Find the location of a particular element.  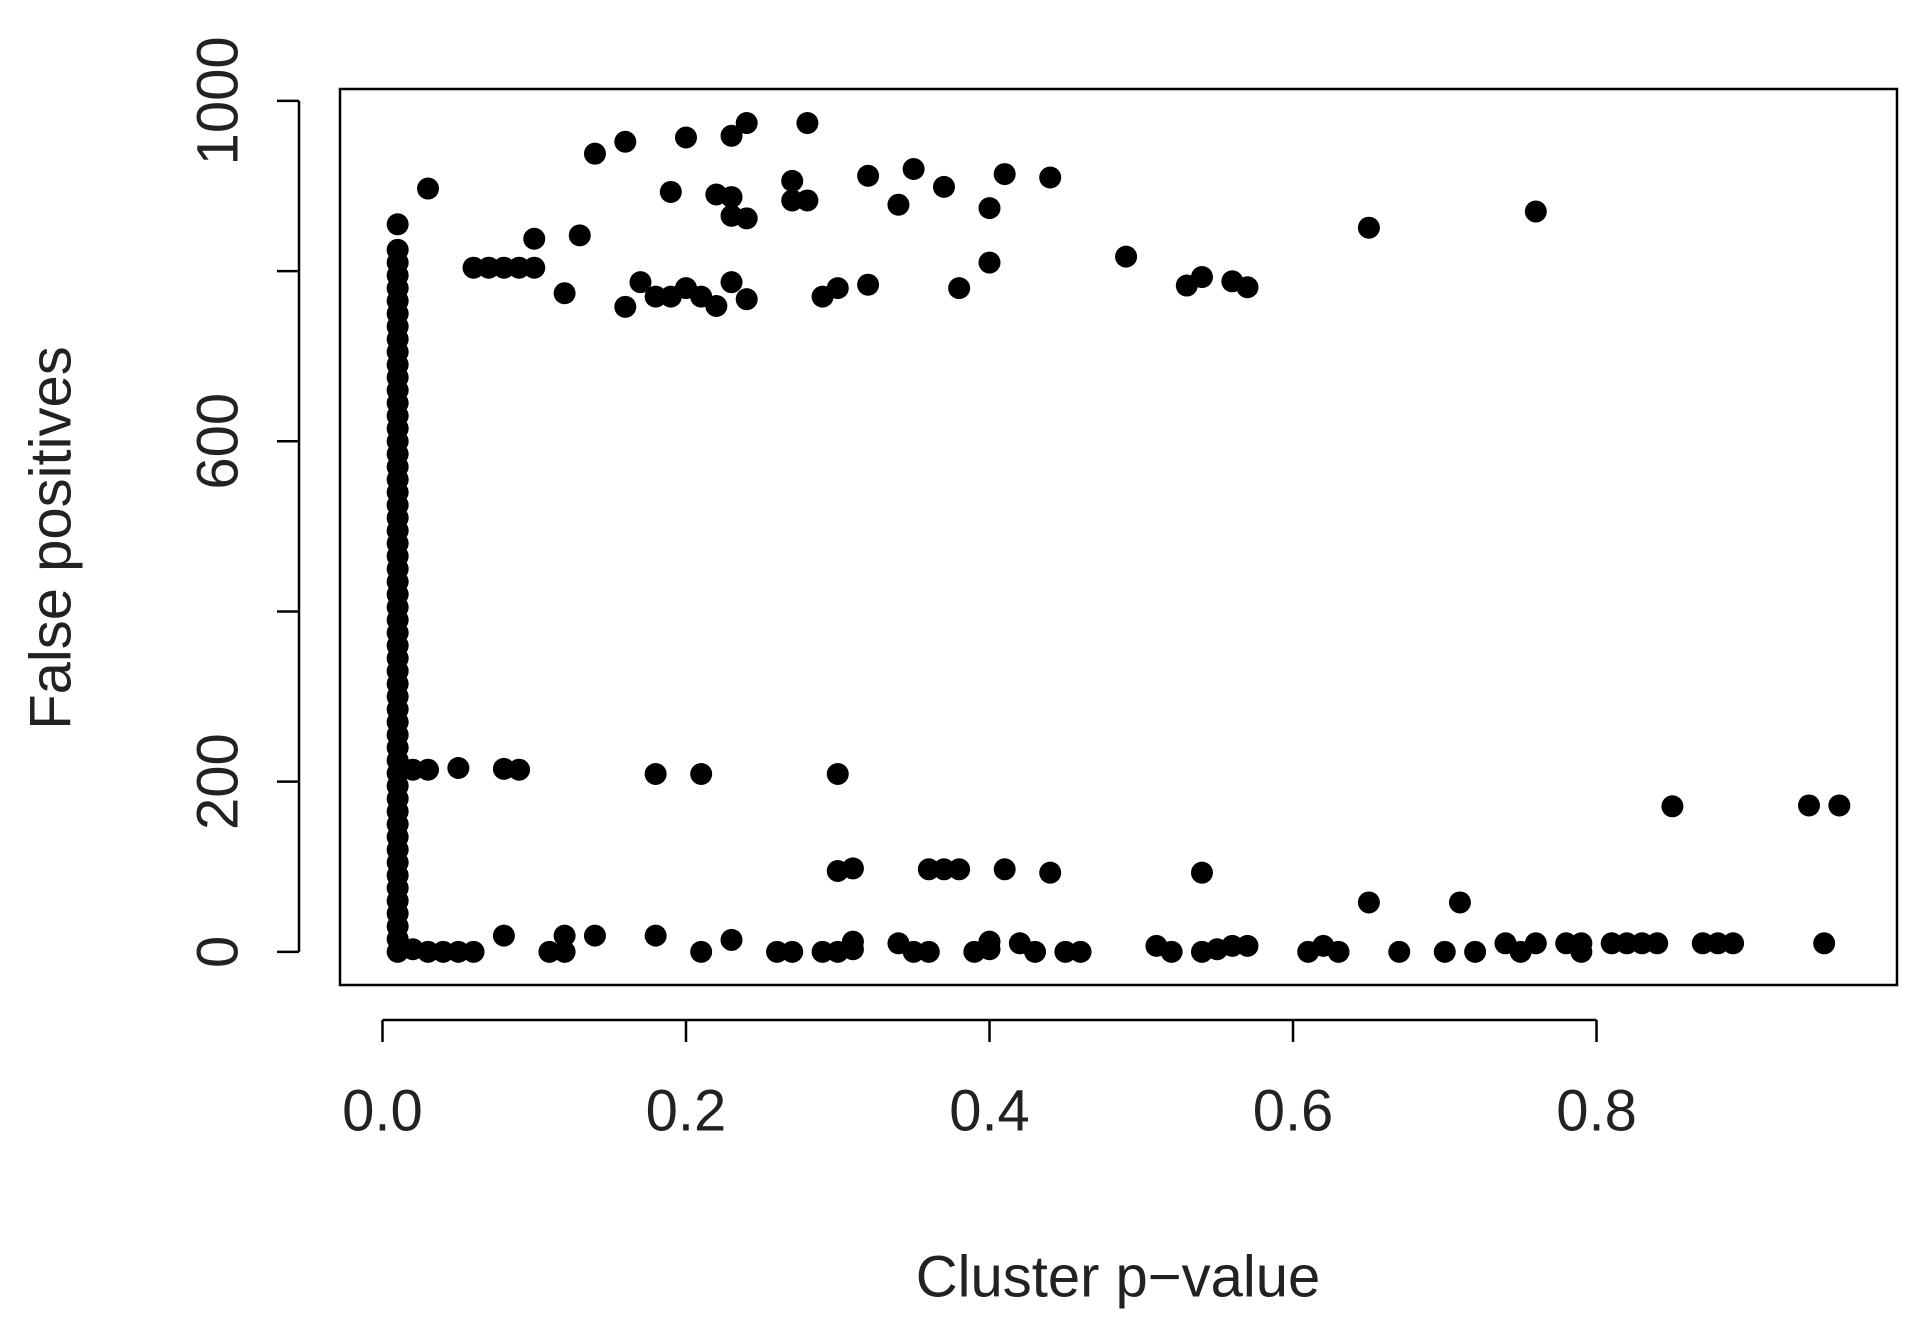

x-tick-label: 0.8 is located at coordinates (1596, 1110).